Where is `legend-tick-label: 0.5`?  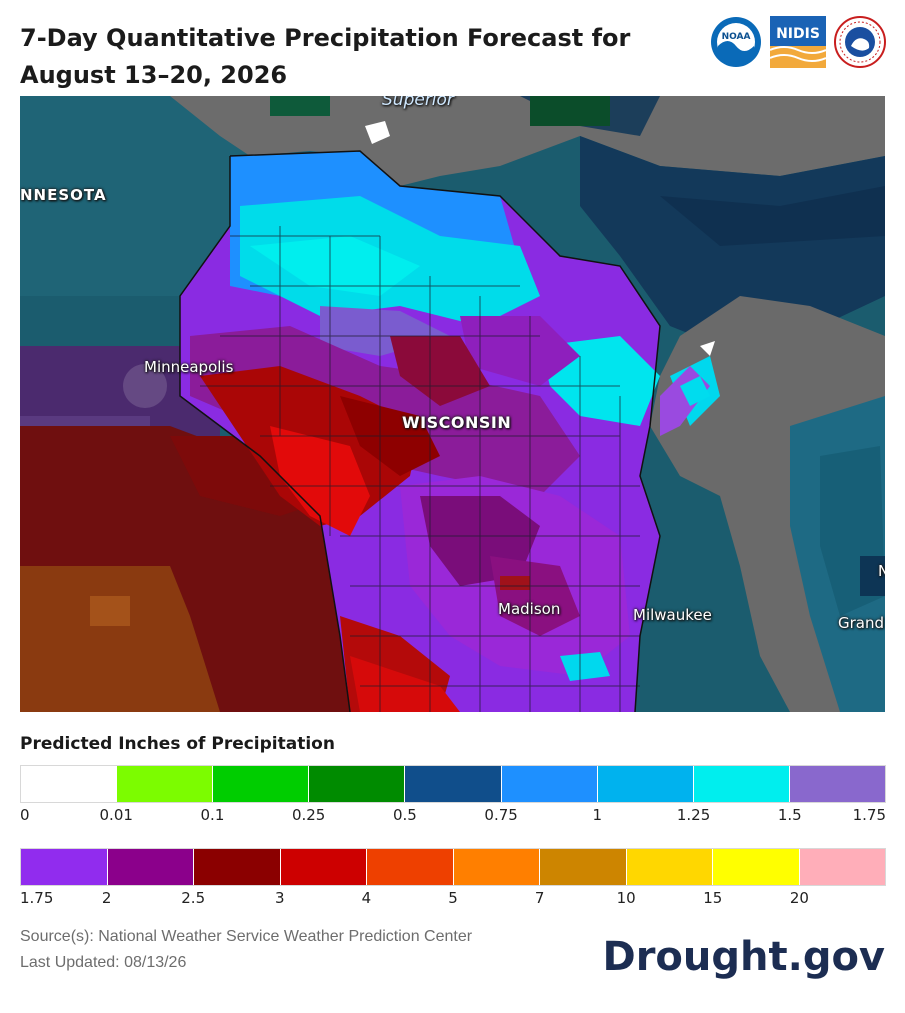
legend-tick-label: 0.5 is located at coordinates (404, 815).